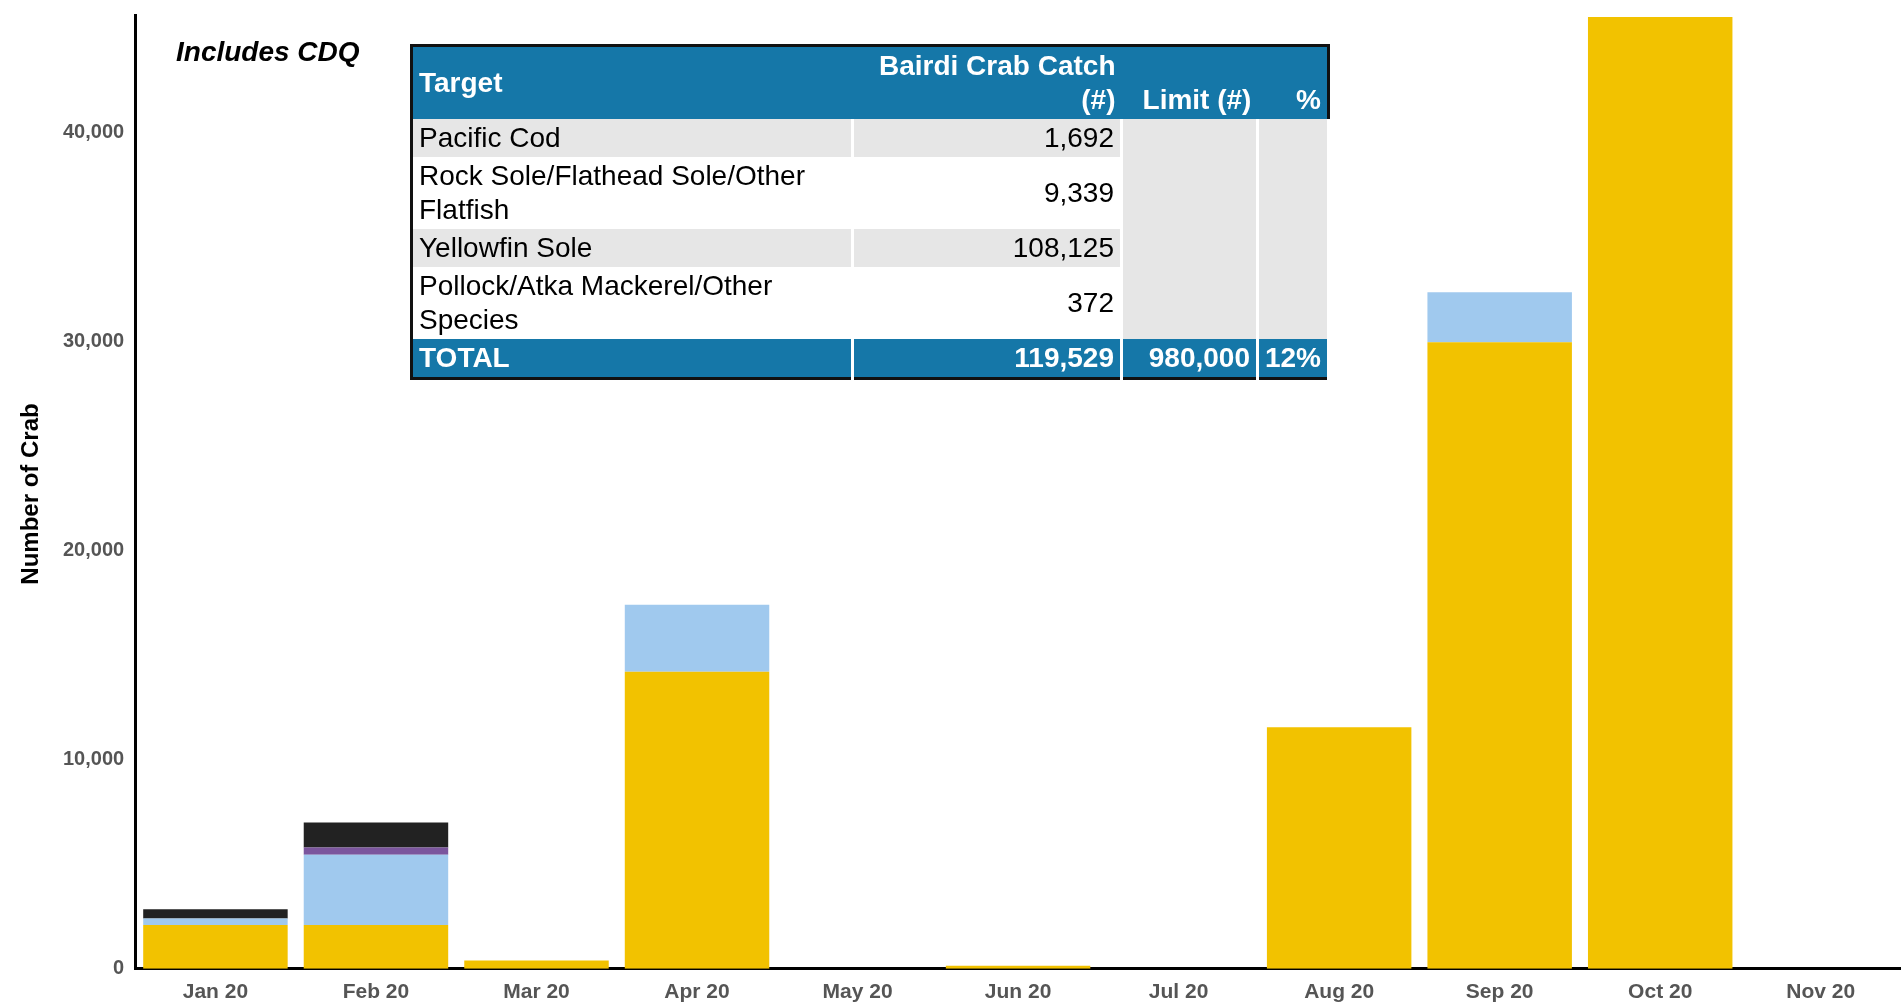 This screenshot has width=1901, height=1008. What do you see at coordinates (987, 82) in the screenshot?
I see `series-label: Bairdi Crab Catch (#)` at bounding box center [987, 82].